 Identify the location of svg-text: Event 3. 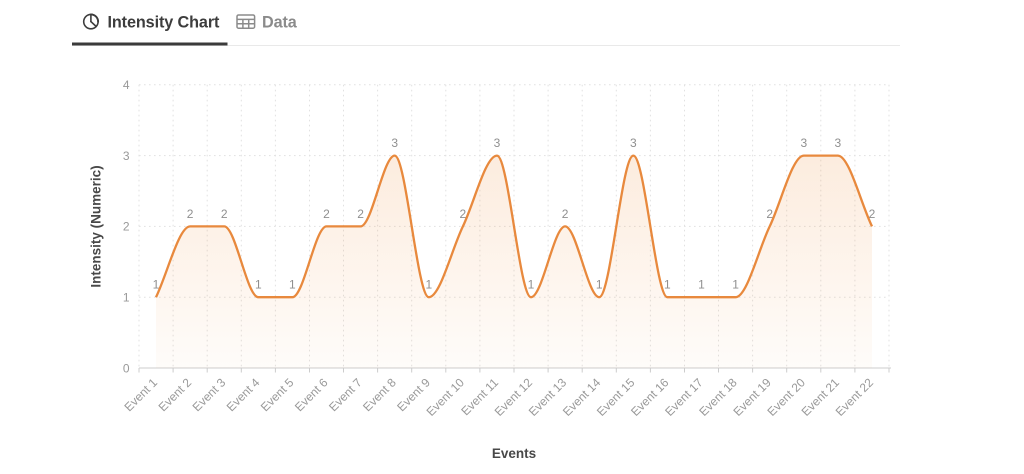
(209, 394).